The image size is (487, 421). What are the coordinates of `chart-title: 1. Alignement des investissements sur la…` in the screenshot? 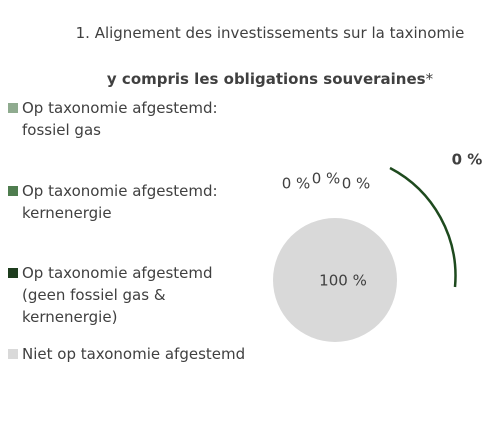 It's located at (270, 33).